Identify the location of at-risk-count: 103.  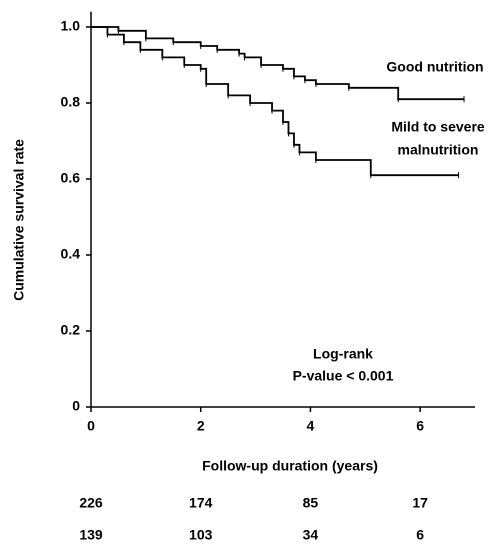
(201, 535).